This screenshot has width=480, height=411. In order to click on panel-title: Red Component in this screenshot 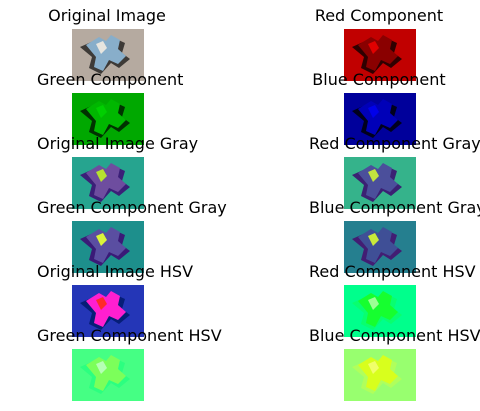, I will do `click(379, 15)`.